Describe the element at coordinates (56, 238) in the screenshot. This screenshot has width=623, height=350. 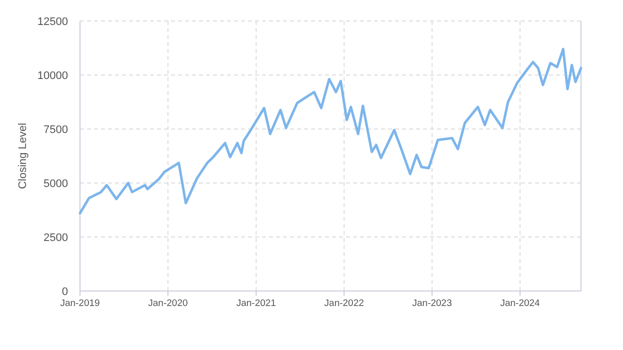
I see `y-tick-label: 2500` at that location.